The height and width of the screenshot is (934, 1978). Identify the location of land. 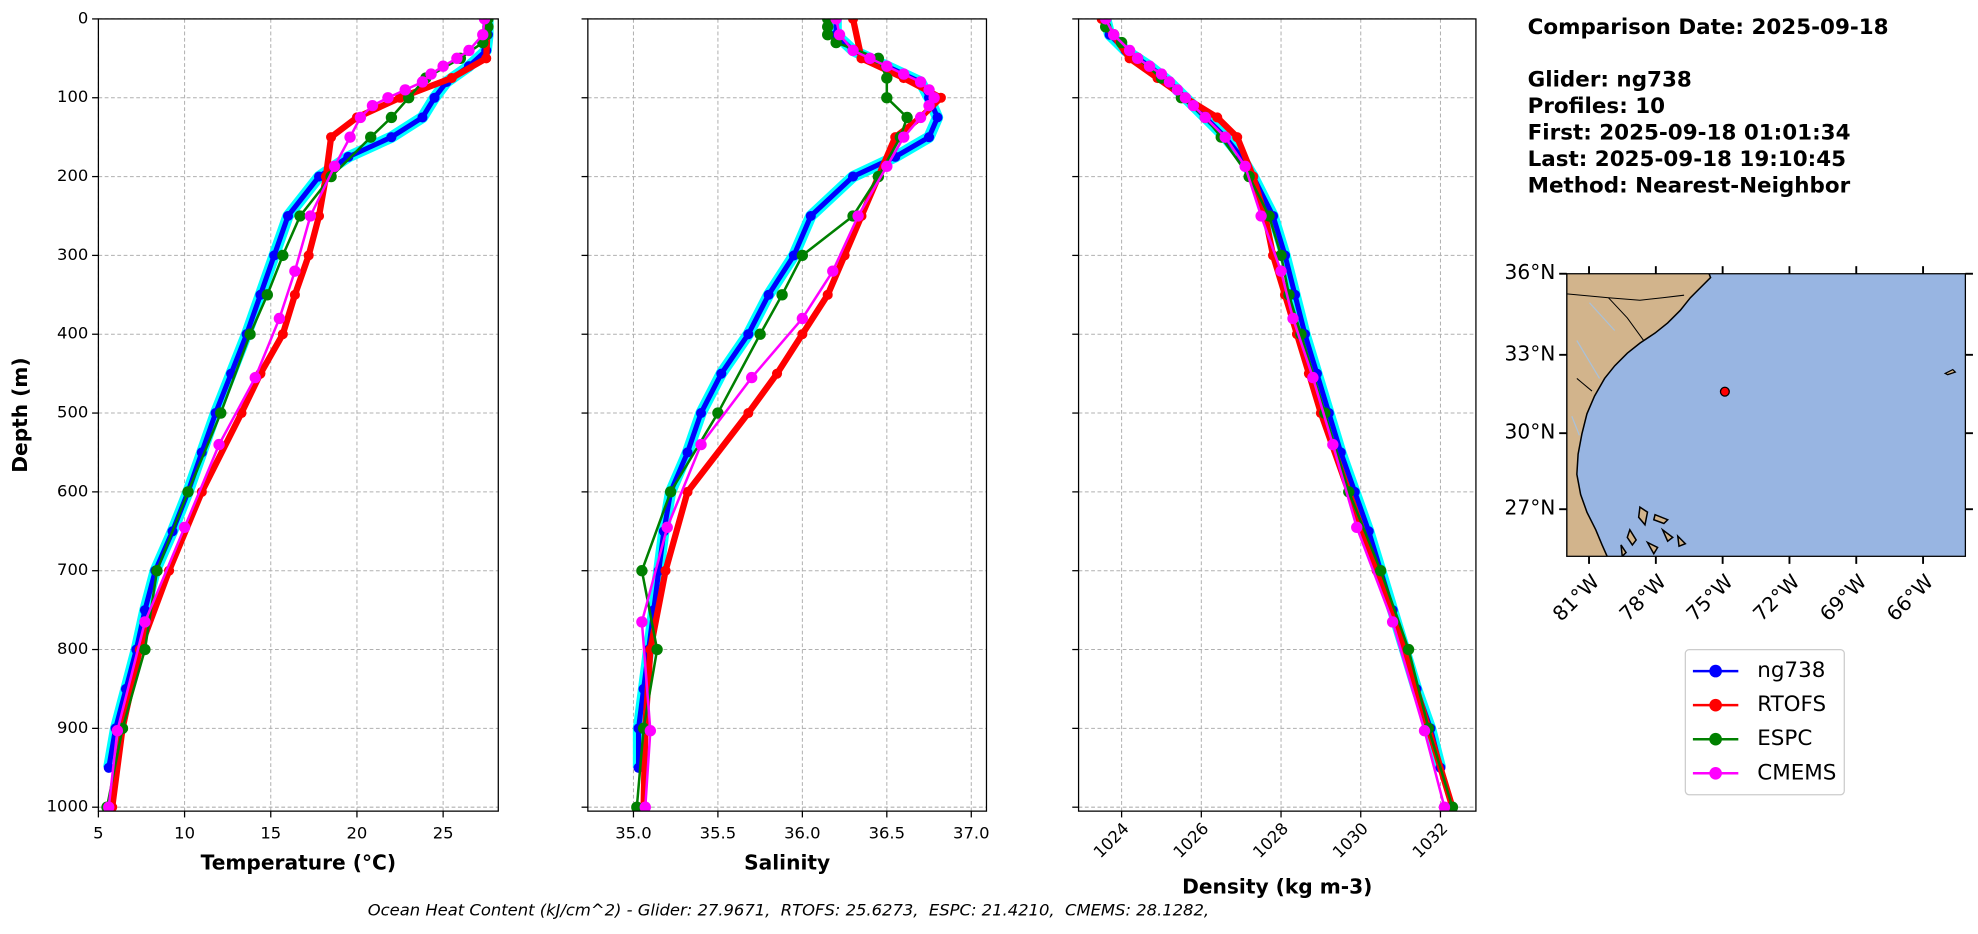
(1639, 415).